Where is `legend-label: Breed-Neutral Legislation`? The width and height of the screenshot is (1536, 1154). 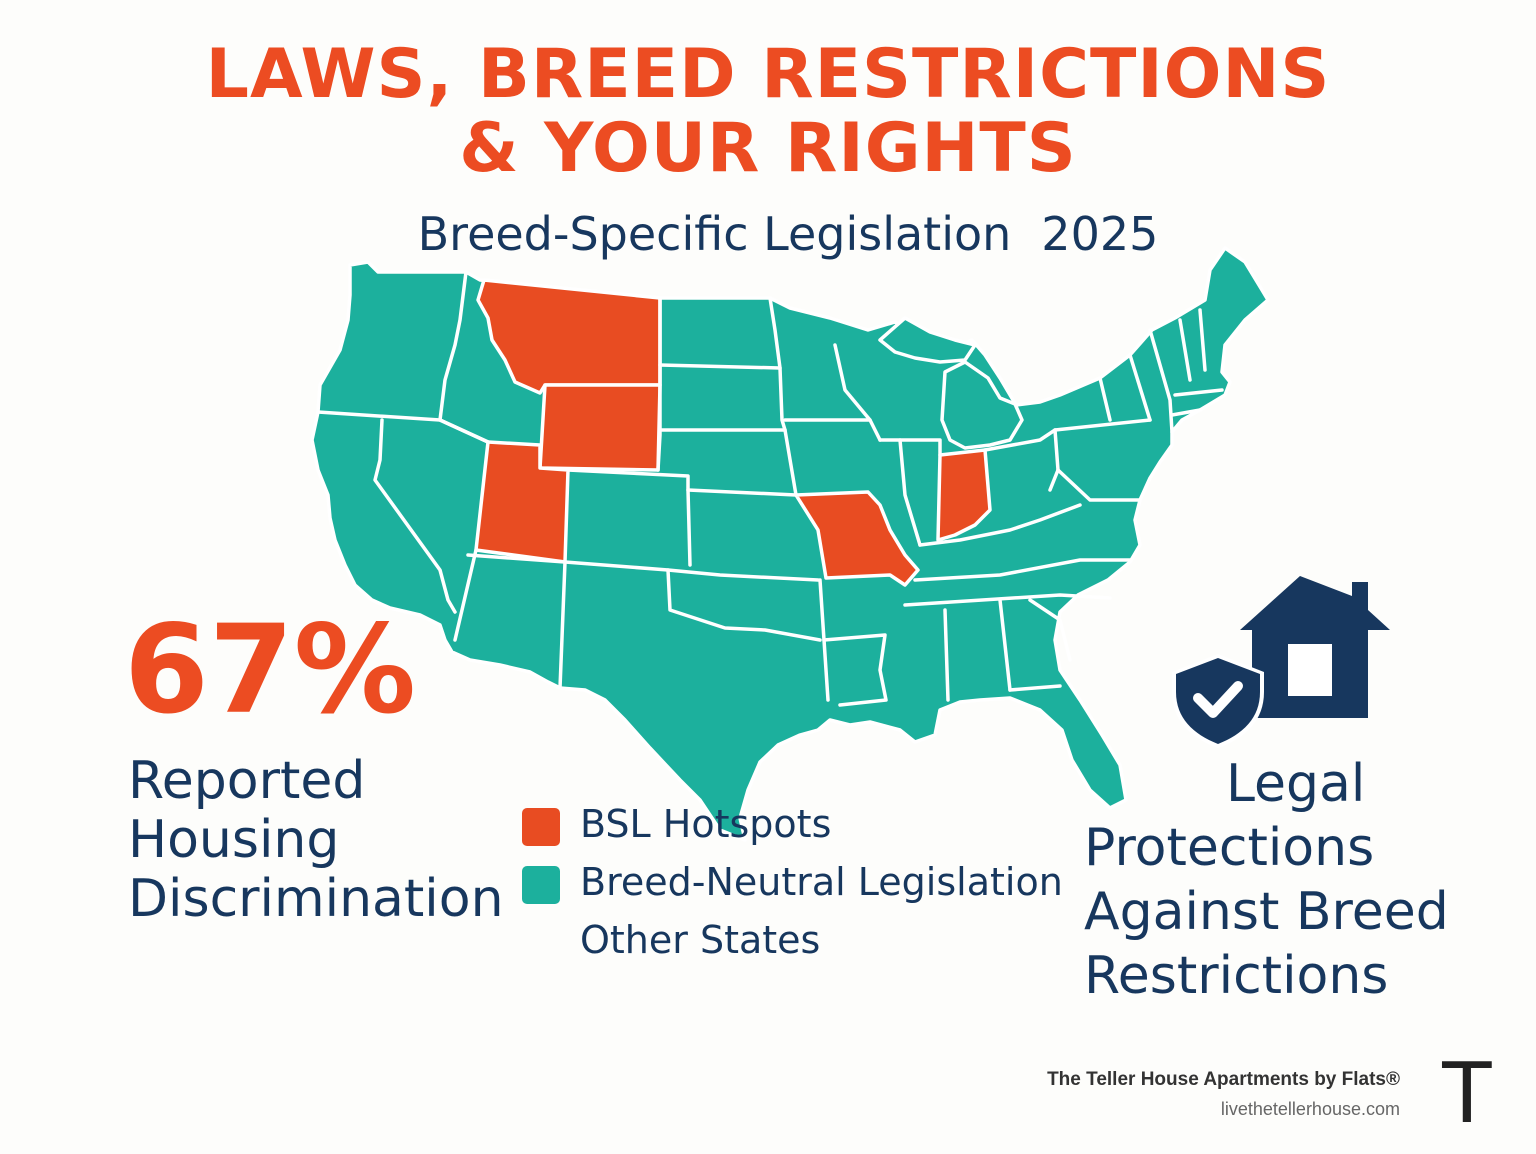 legend-label: Breed-Neutral Legislation is located at coordinates (821, 882).